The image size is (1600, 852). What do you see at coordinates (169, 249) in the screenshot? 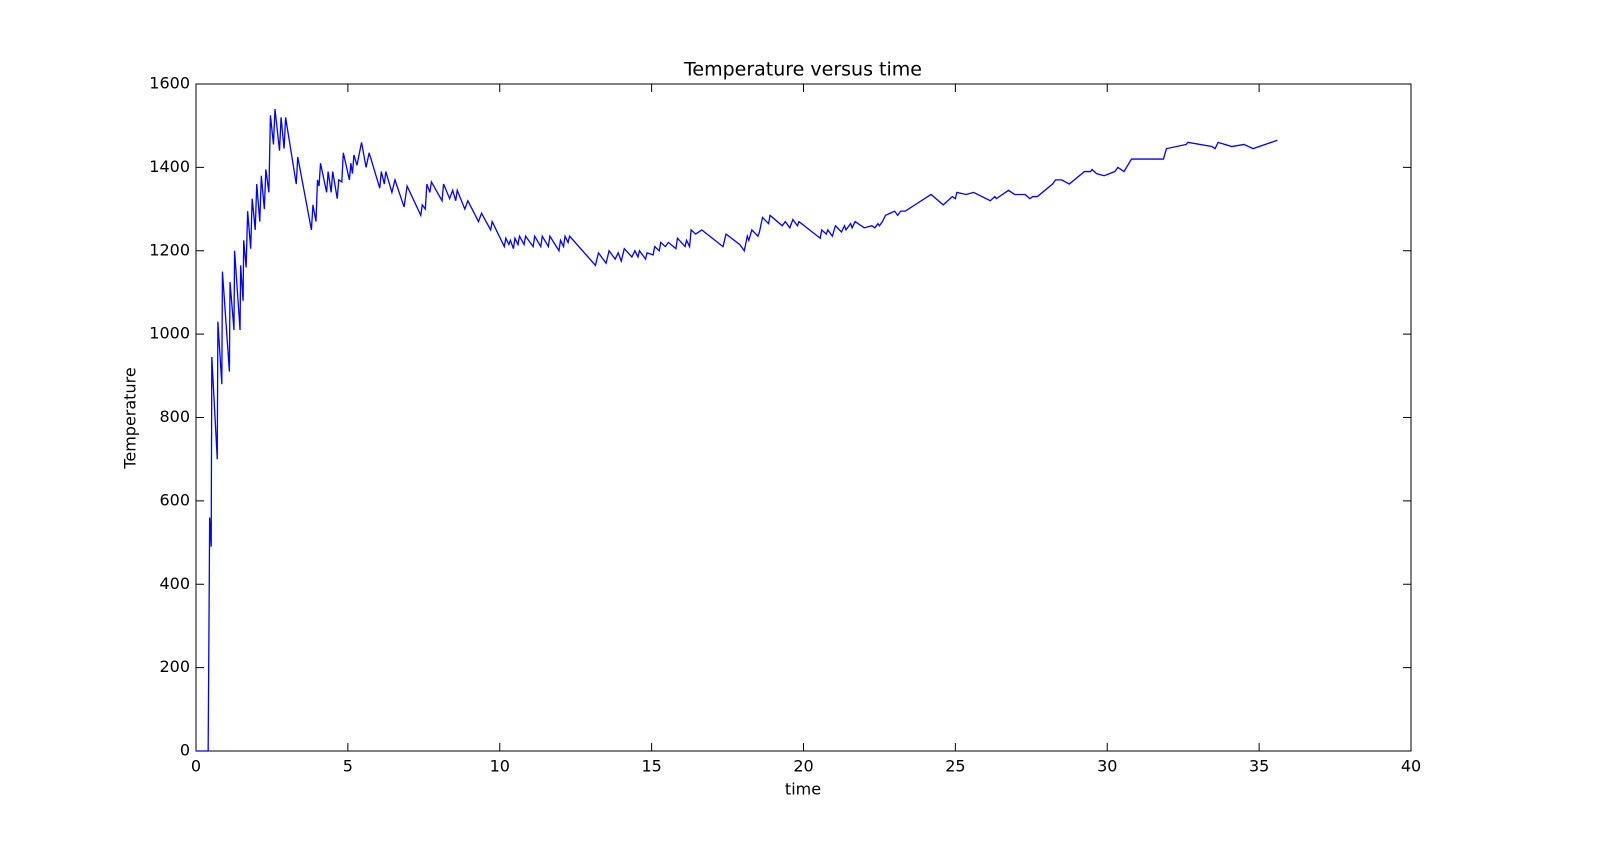
I see `y-tick-label: 1200` at bounding box center [169, 249].